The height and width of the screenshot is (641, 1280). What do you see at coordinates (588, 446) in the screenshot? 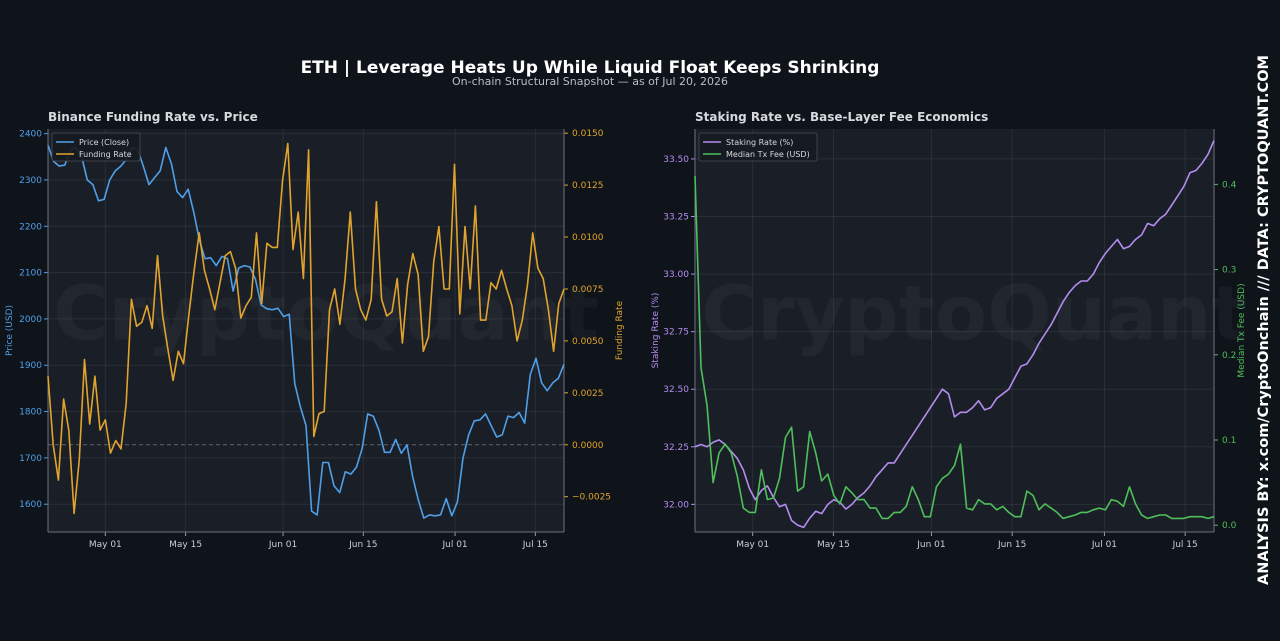
I see `y-right-tick-label: 0.0000` at bounding box center [588, 446].